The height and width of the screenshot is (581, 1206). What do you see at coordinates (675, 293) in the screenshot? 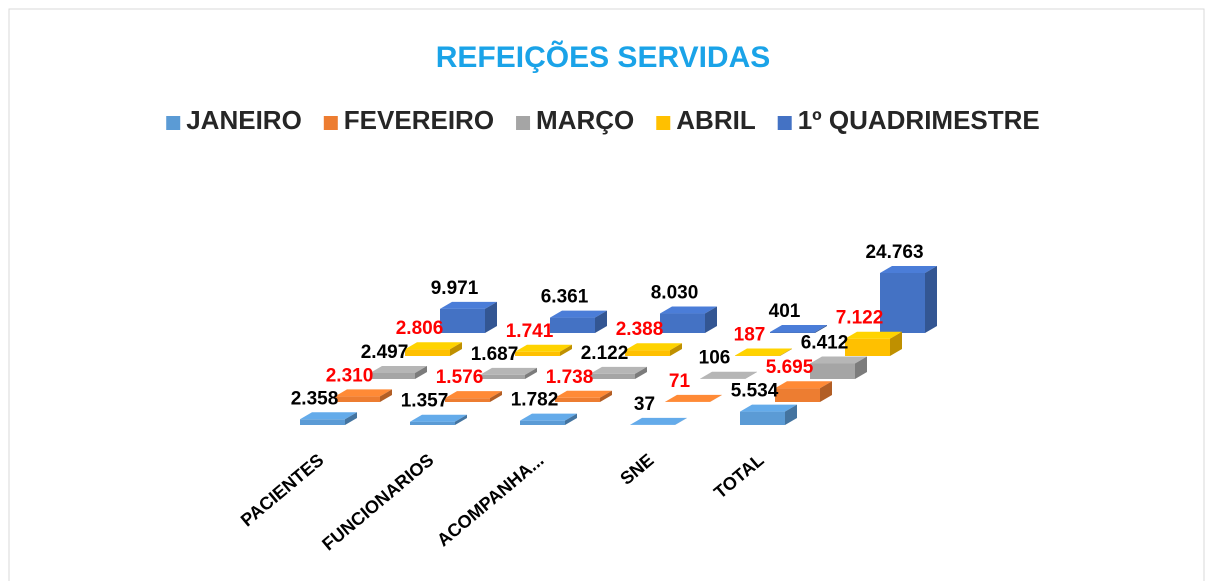
I see `data-label: 8.030` at bounding box center [675, 293].